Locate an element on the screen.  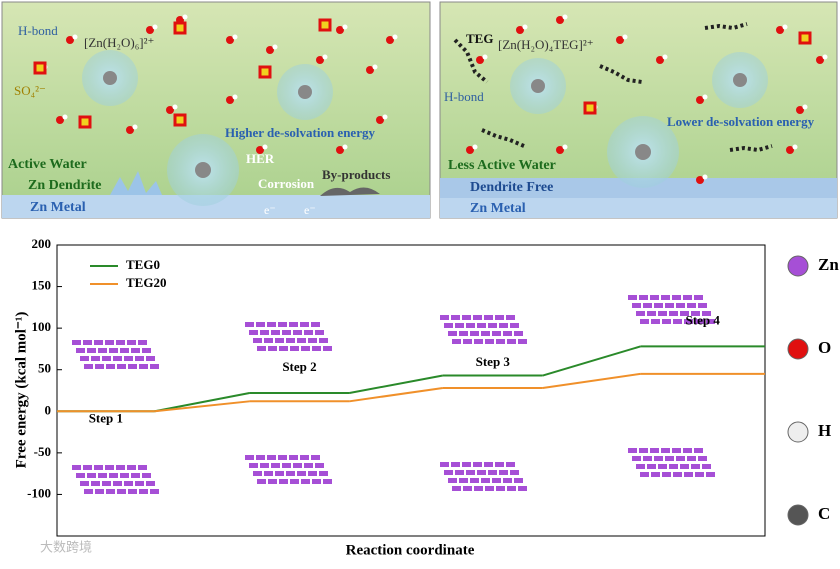
label: Corrosion is located at coordinates (286, 183).